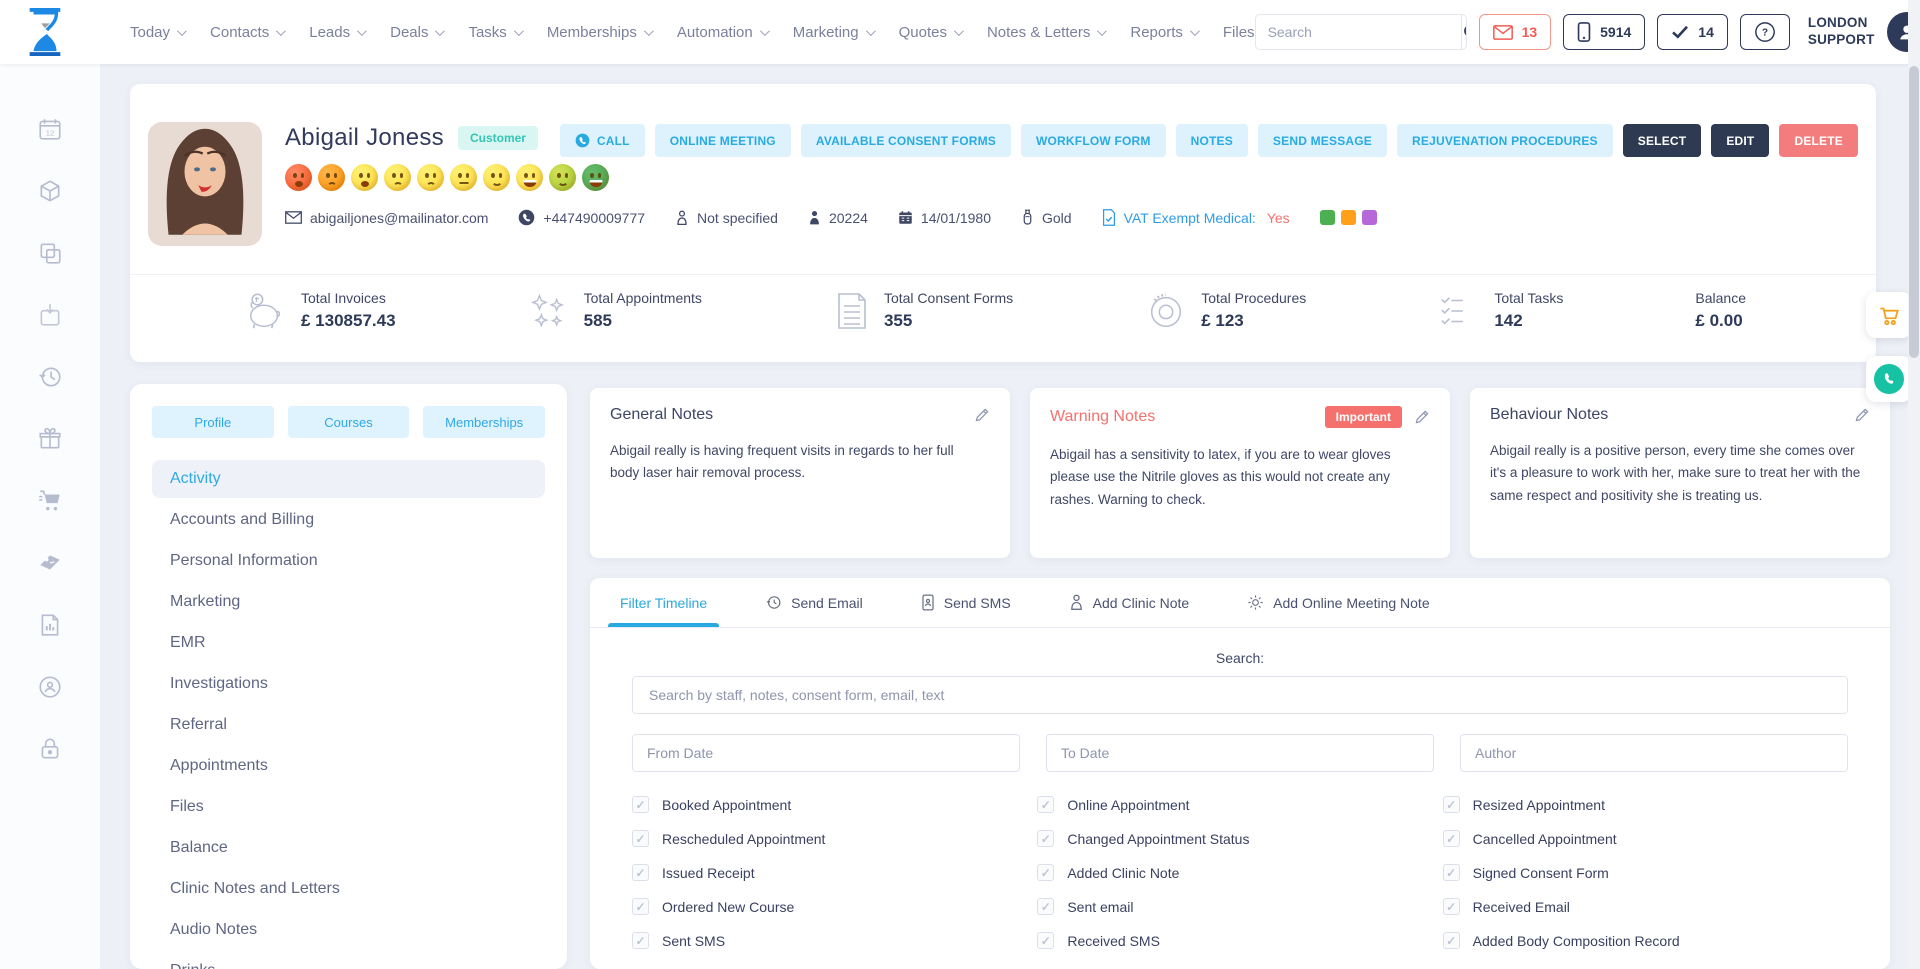 This screenshot has height=969, width=1920. What do you see at coordinates (600, 32) in the screenshot?
I see `nav-memberships: Memberships` at bounding box center [600, 32].